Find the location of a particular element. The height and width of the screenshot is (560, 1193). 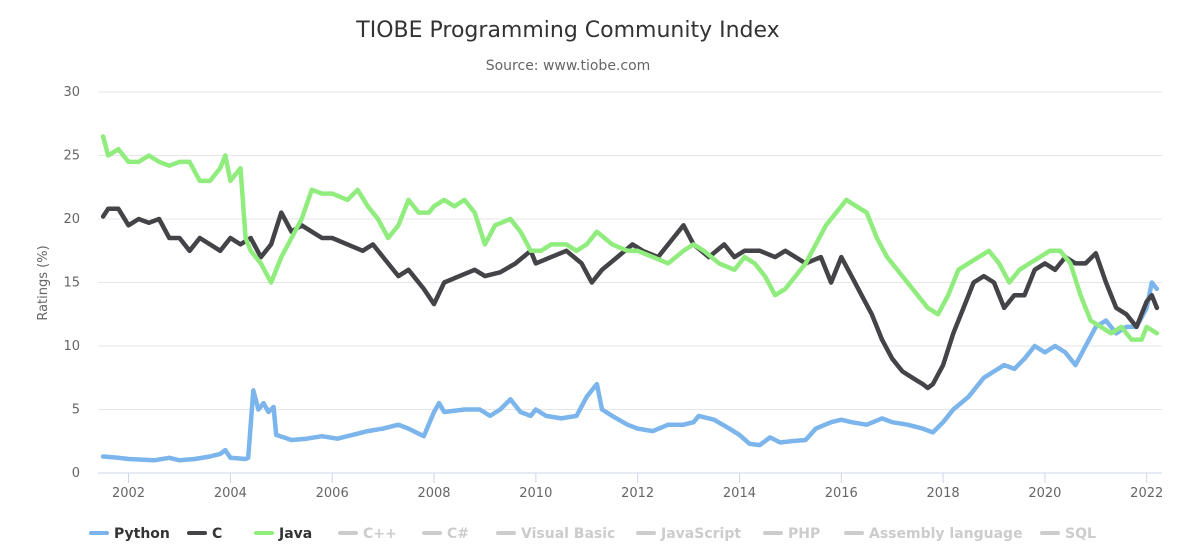

x-tick-label: 2022 is located at coordinates (1146, 493).